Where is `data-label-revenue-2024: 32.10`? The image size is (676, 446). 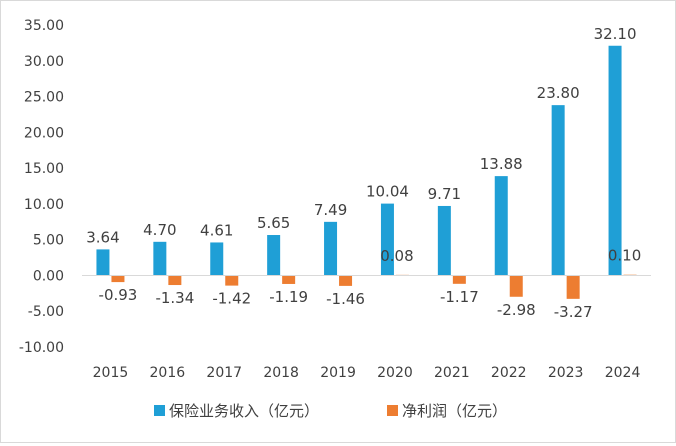 data-label-revenue-2024: 32.10 is located at coordinates (615, 34).